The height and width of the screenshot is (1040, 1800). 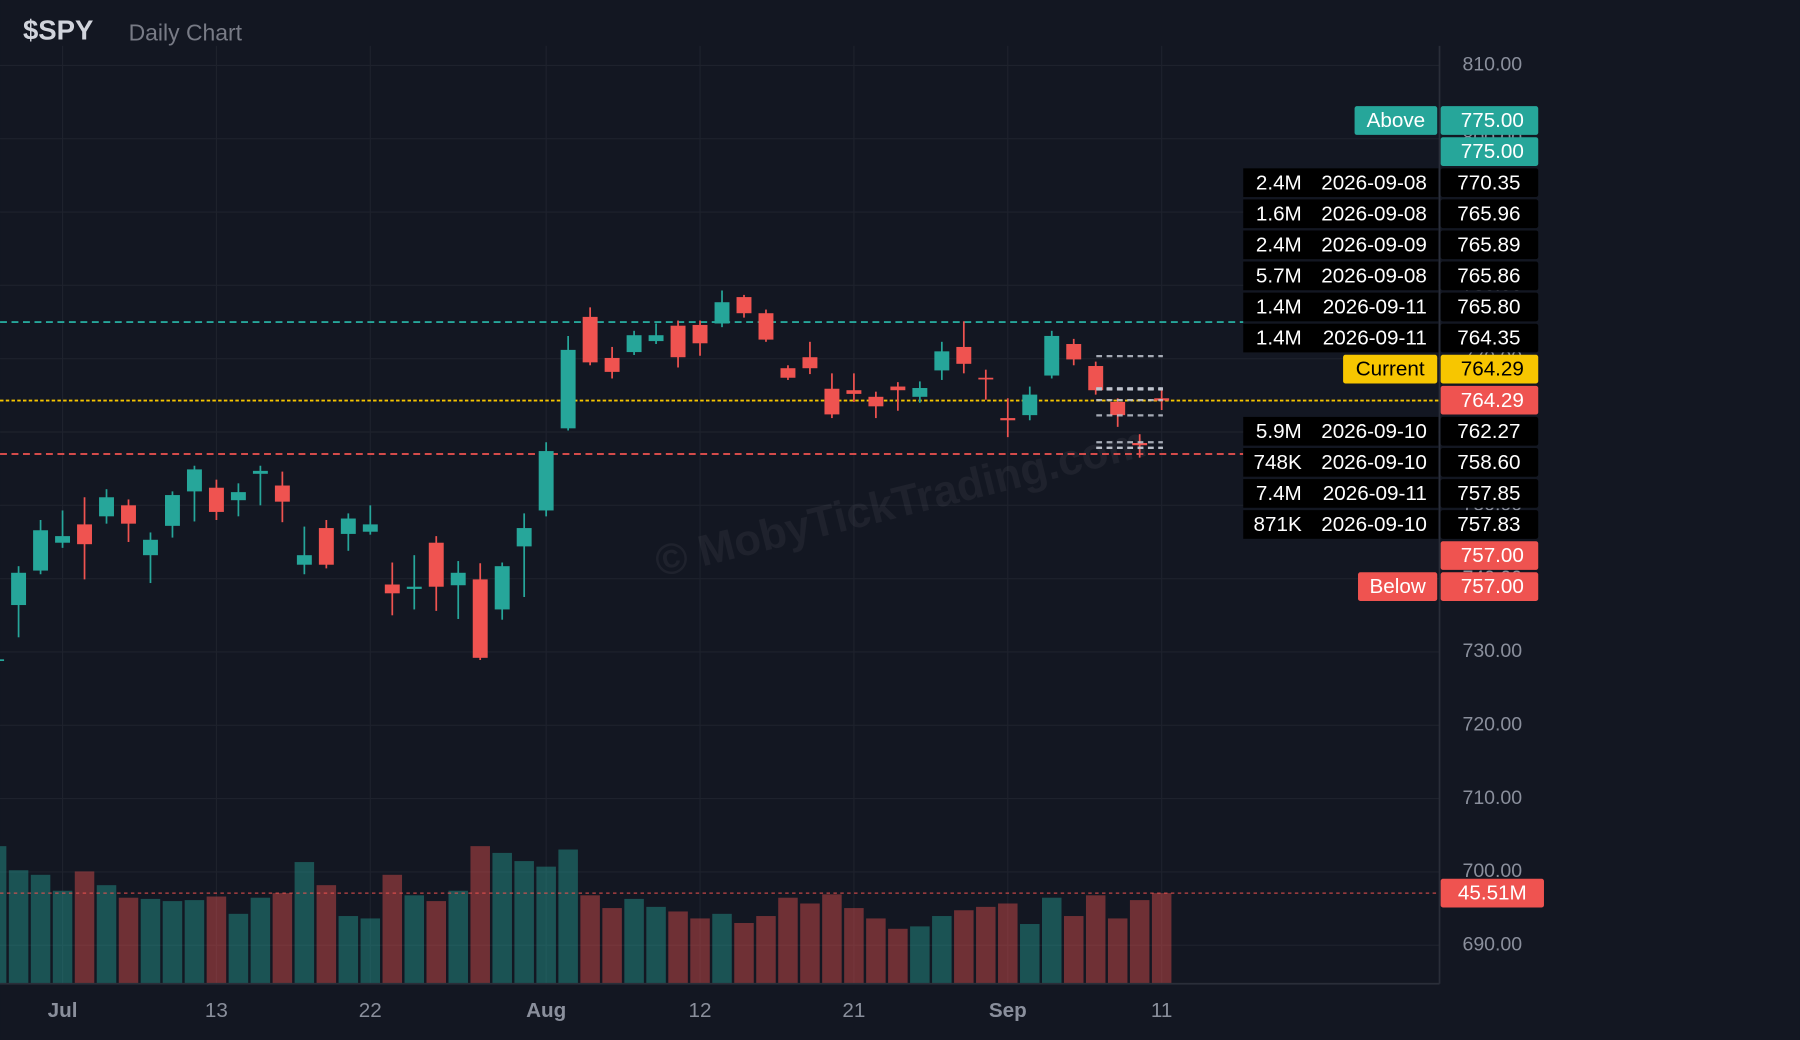 I want to click on volume-label: 45.51M, so click(x=1492, y=893).